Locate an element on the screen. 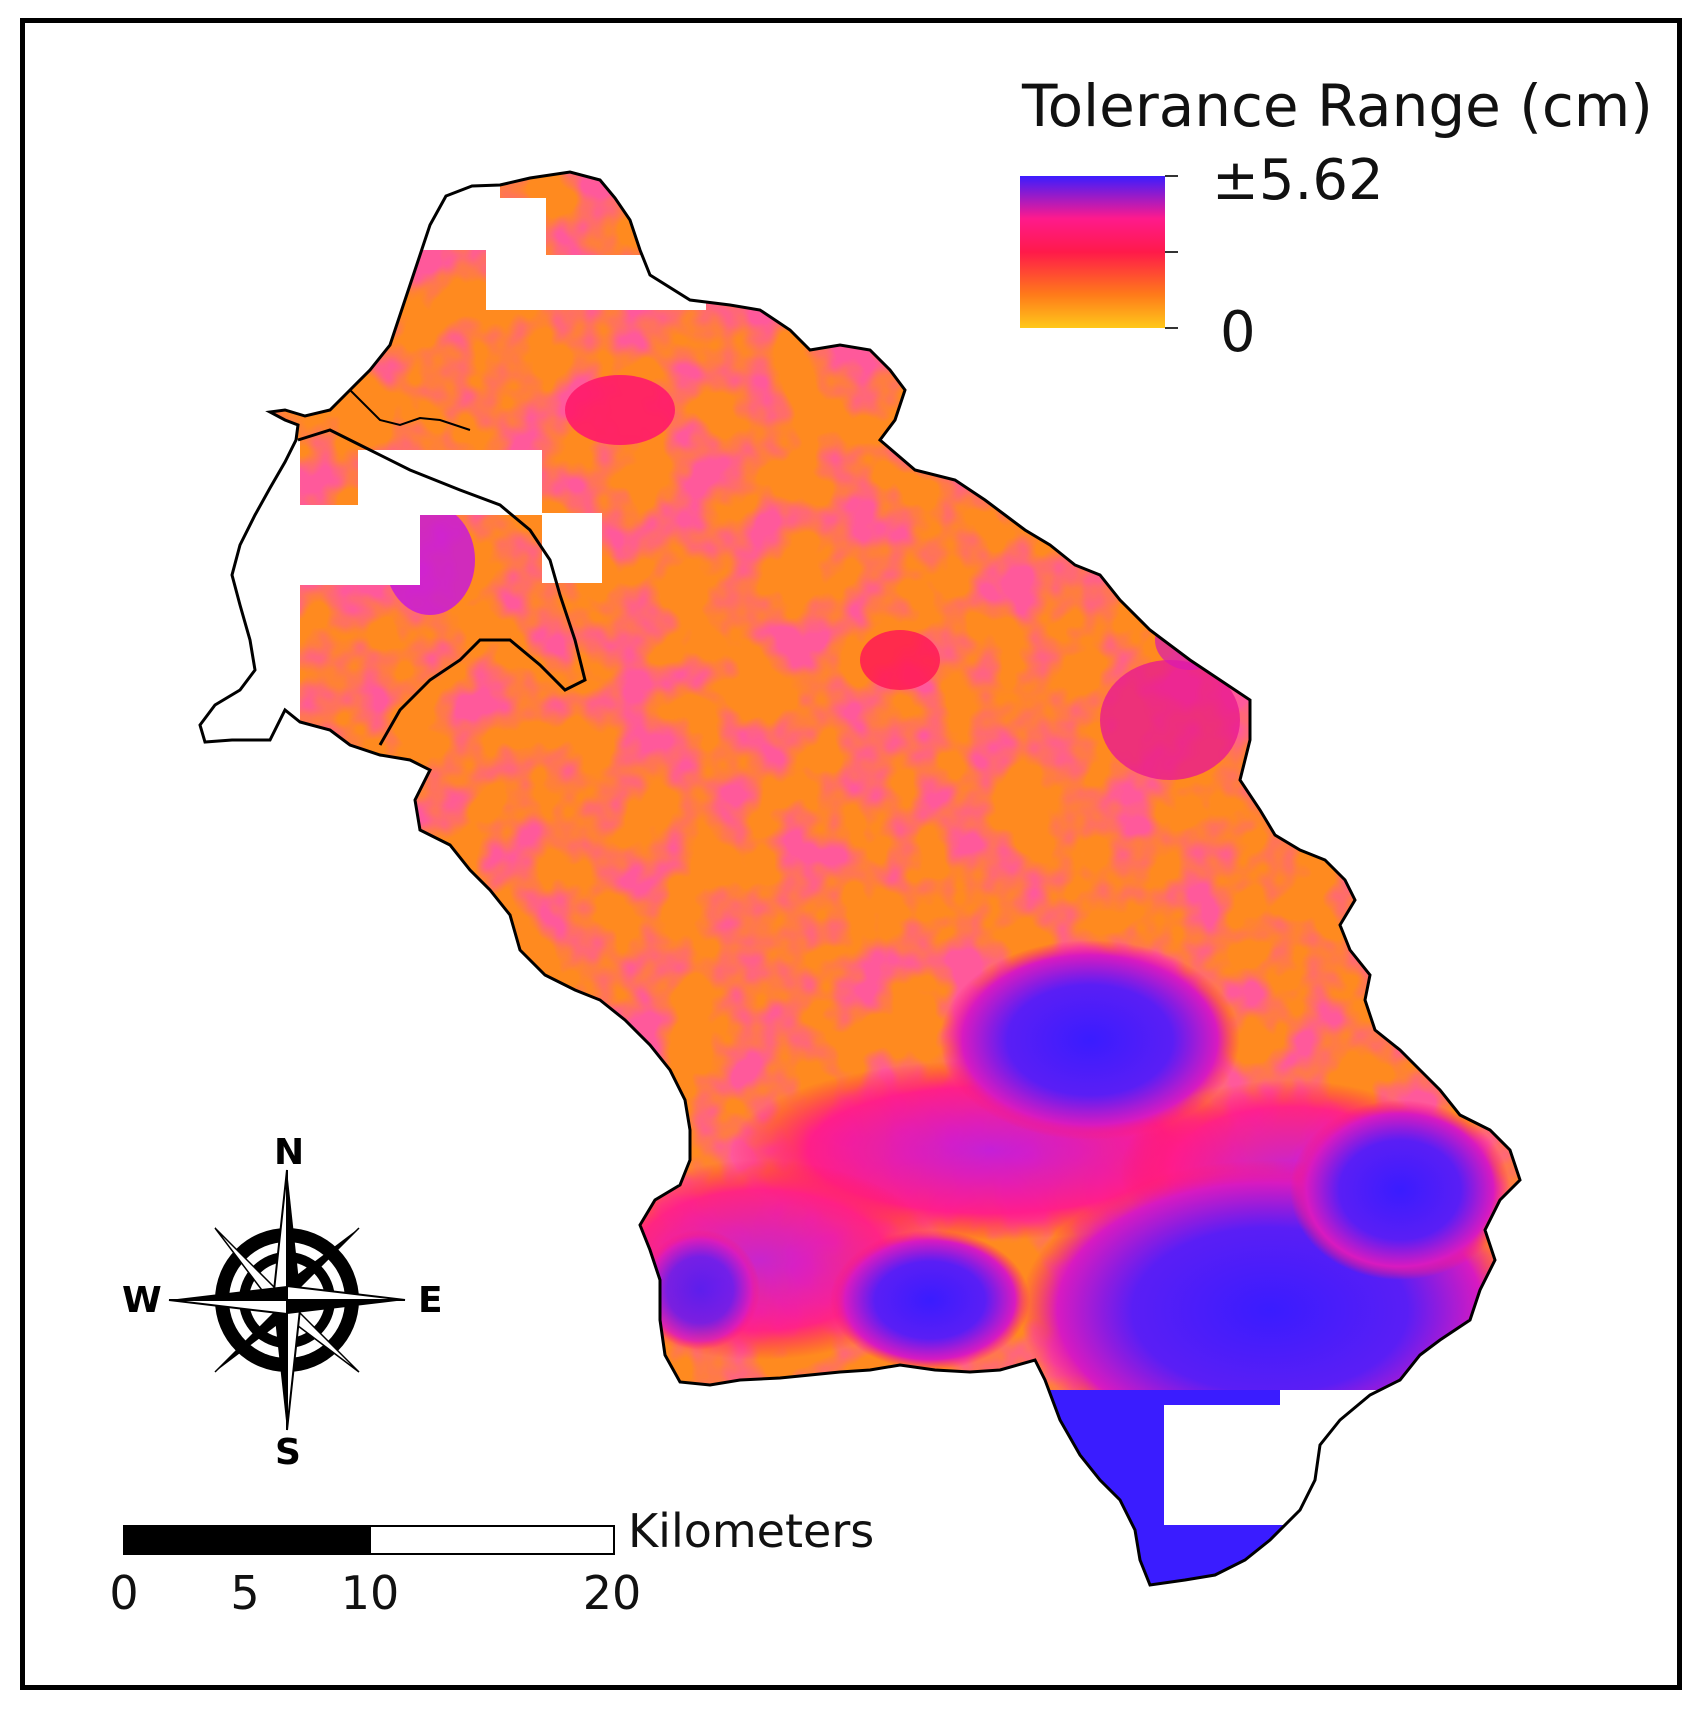 This screenshot has width=1703, height=1711. compass-east-label: E is located at coordinates (430, 1300).